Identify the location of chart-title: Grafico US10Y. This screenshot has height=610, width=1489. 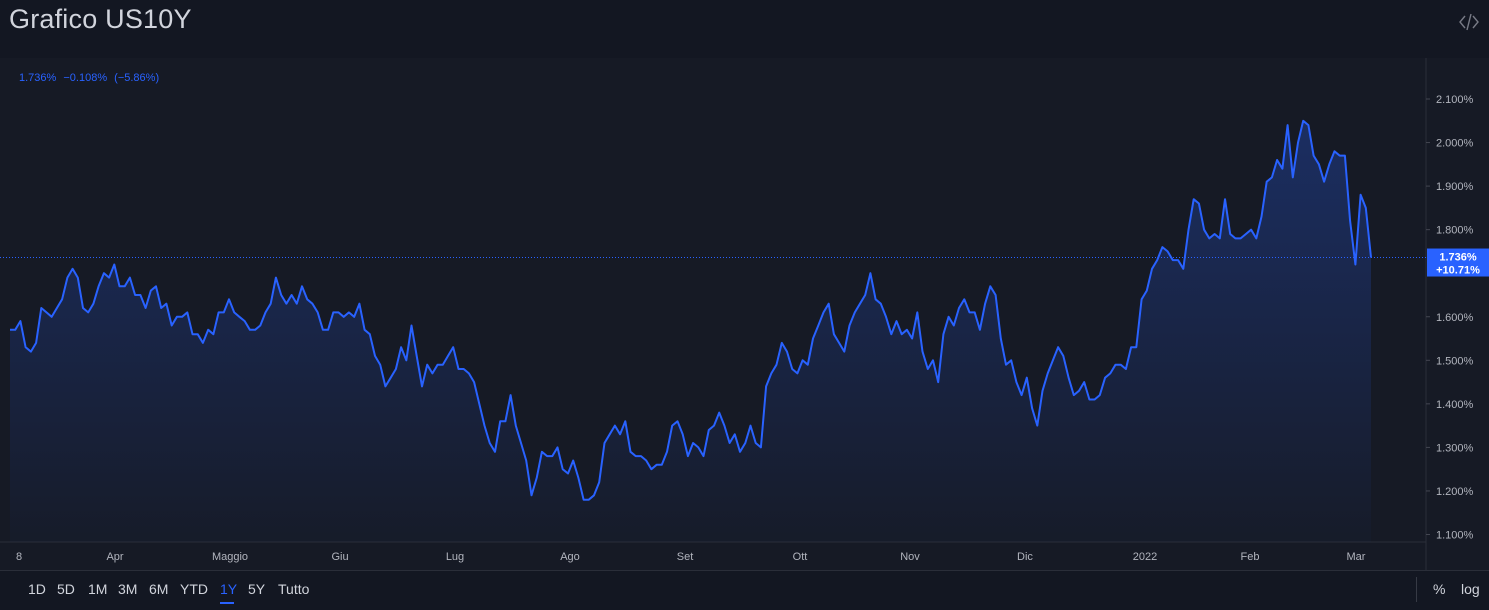
(100, 19).